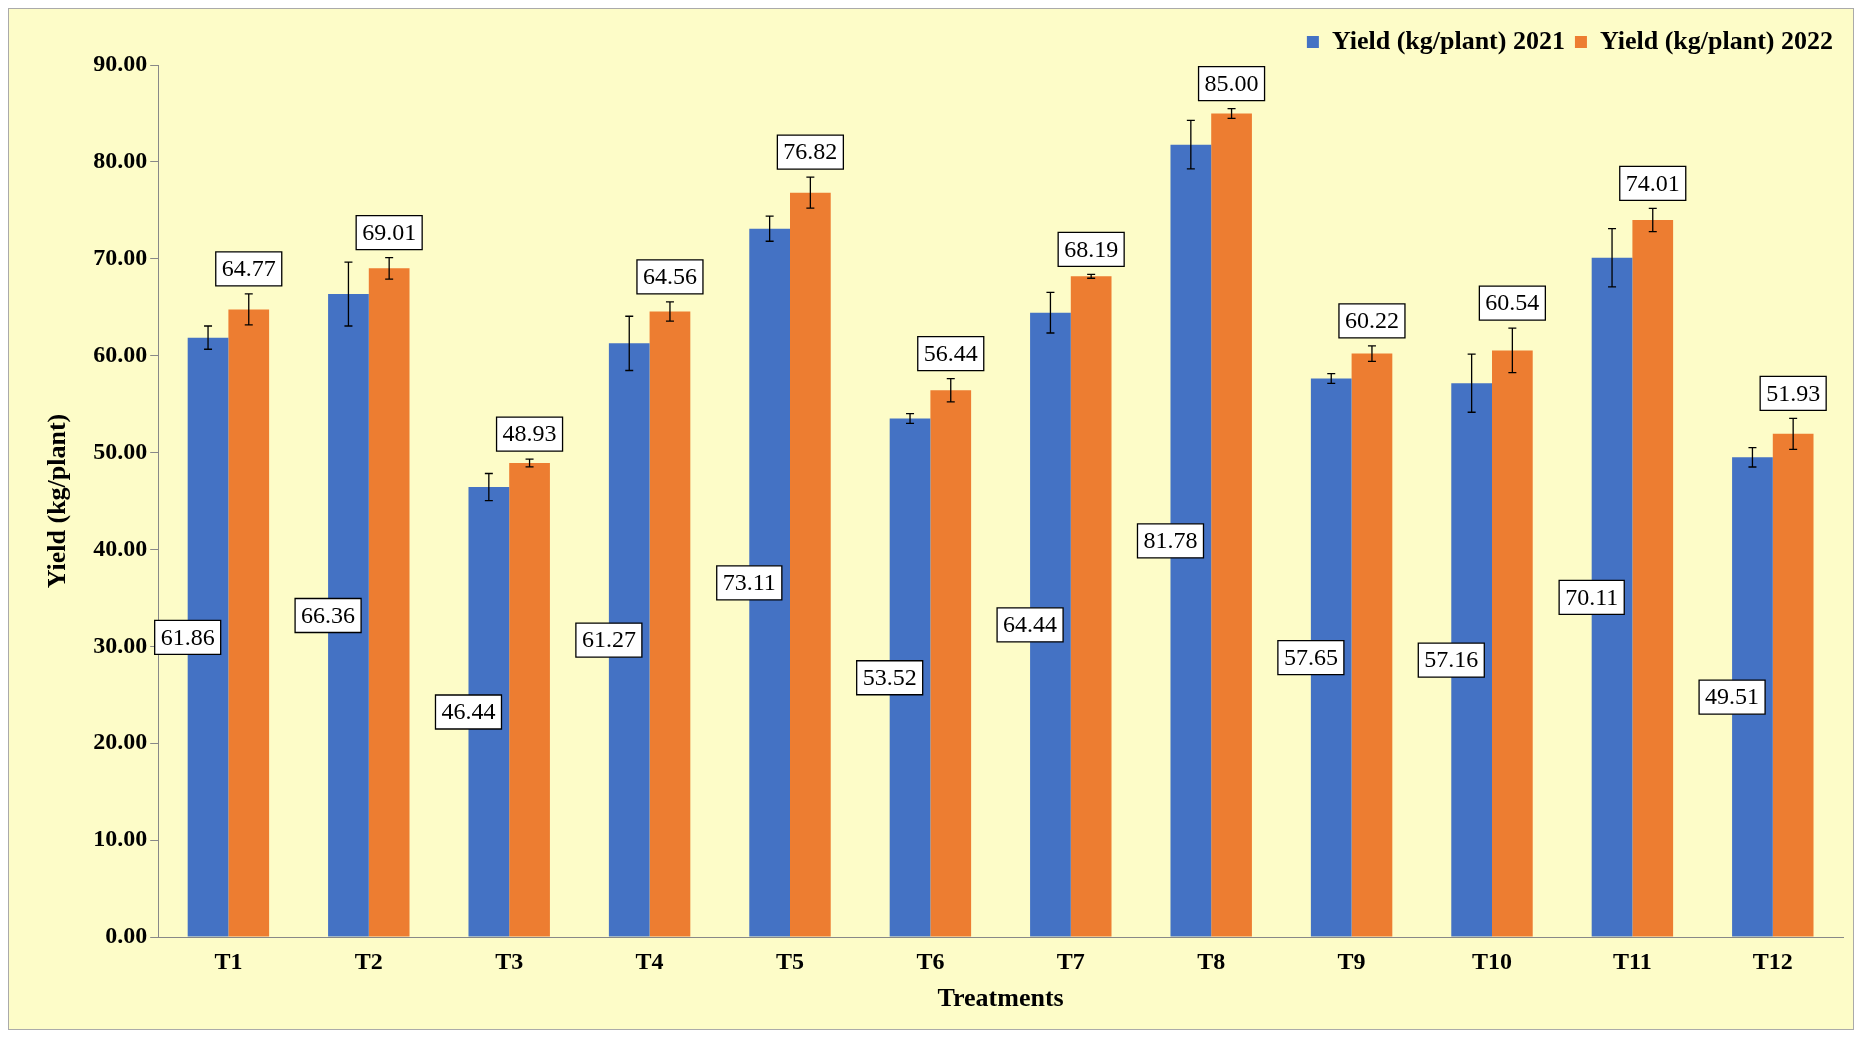  What do you see at coordinates (120, 741) in the screenshot?
I see `y-tick-label: 20.00` at bounding box center [120, 741].